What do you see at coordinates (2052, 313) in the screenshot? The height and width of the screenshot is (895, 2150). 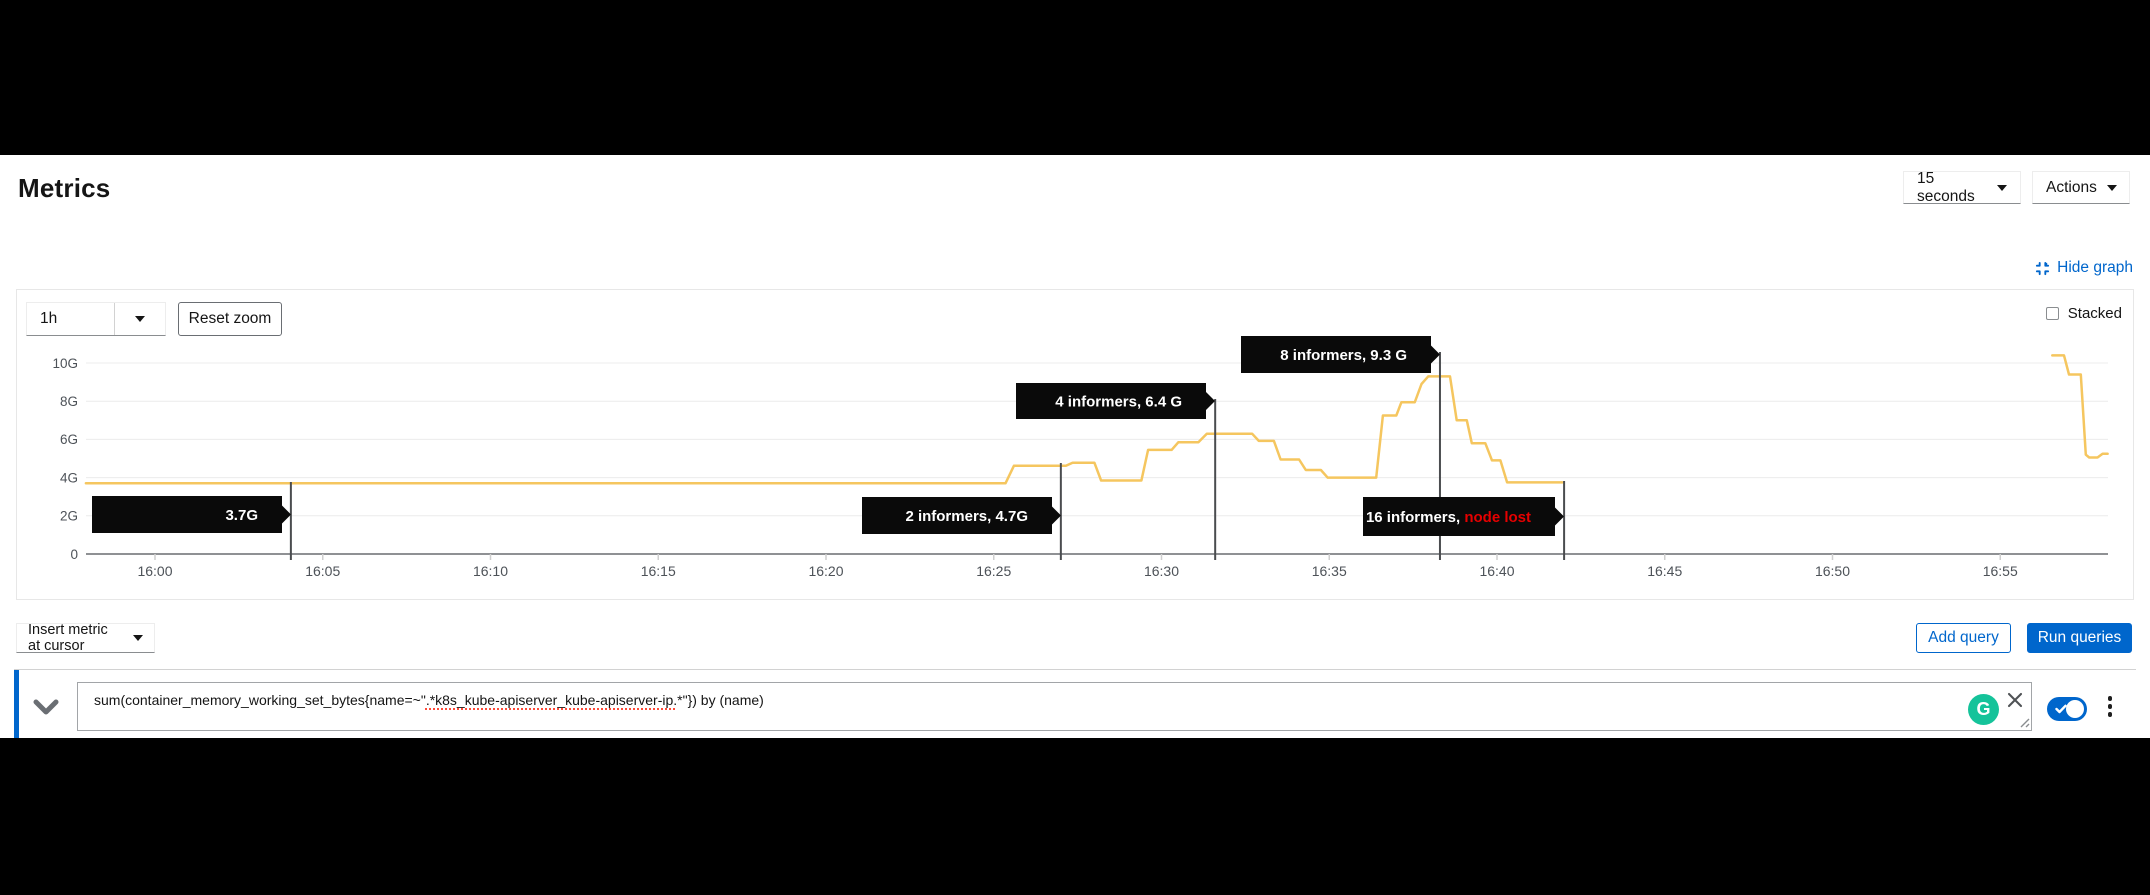 I see `stacked-checkbox` at bounding box center [2052, 313].